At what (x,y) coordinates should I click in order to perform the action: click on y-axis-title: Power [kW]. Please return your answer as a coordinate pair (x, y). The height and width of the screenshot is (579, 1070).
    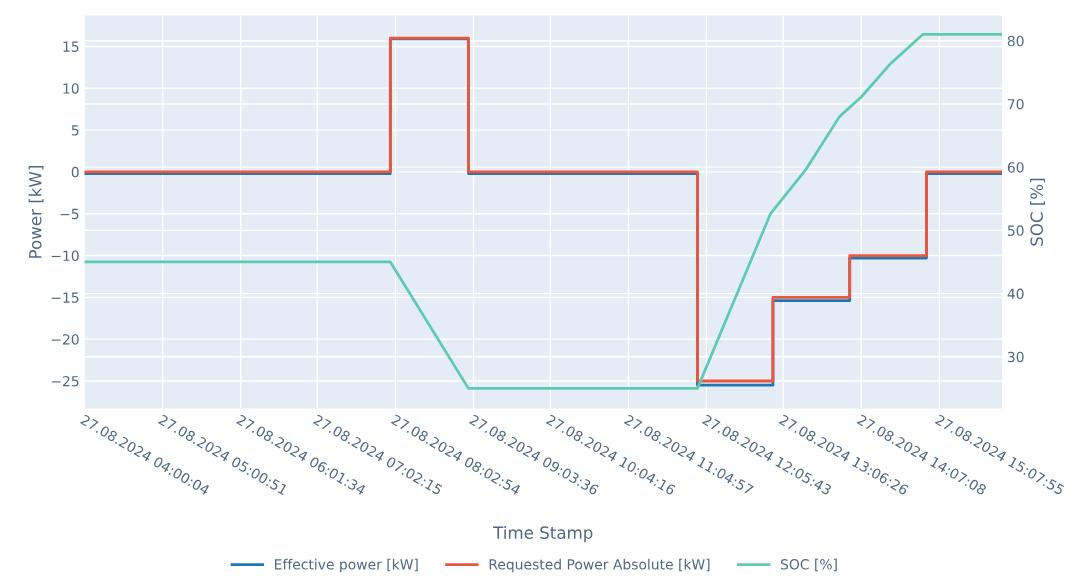
    Looking at the image, I should click on (36, 212).